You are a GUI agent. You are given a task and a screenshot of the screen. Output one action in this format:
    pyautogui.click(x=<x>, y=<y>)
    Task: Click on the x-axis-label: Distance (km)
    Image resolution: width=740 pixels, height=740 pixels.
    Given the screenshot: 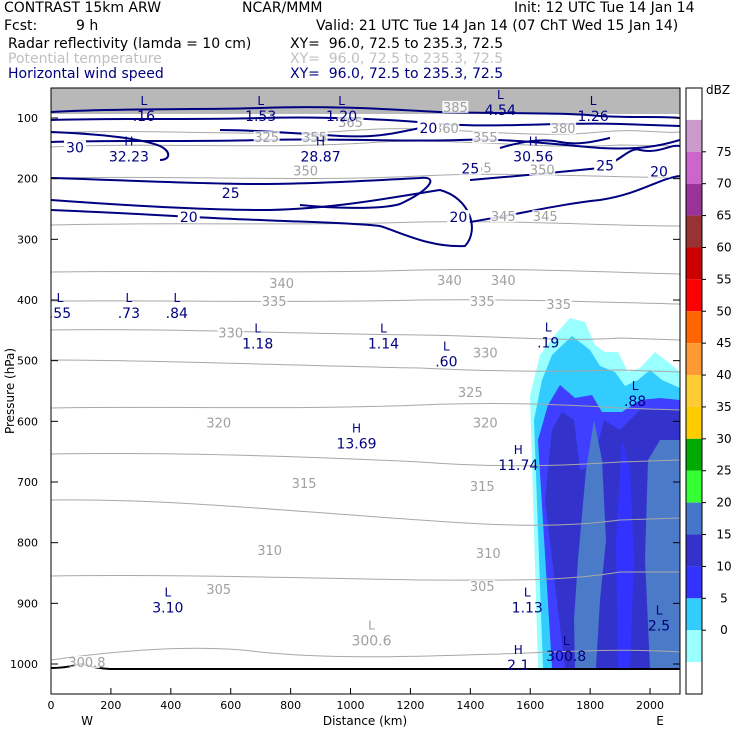 What is the action you would take?
    pyautogui.click(x=365, y=721)
    